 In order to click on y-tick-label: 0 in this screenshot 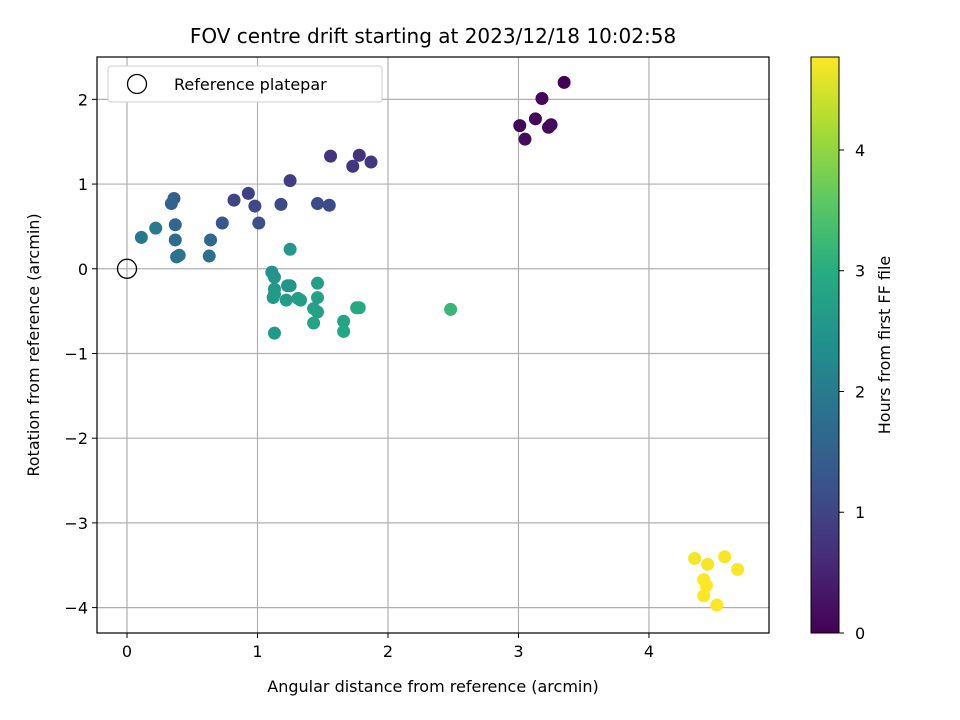, I will do `click(83, 269)`.